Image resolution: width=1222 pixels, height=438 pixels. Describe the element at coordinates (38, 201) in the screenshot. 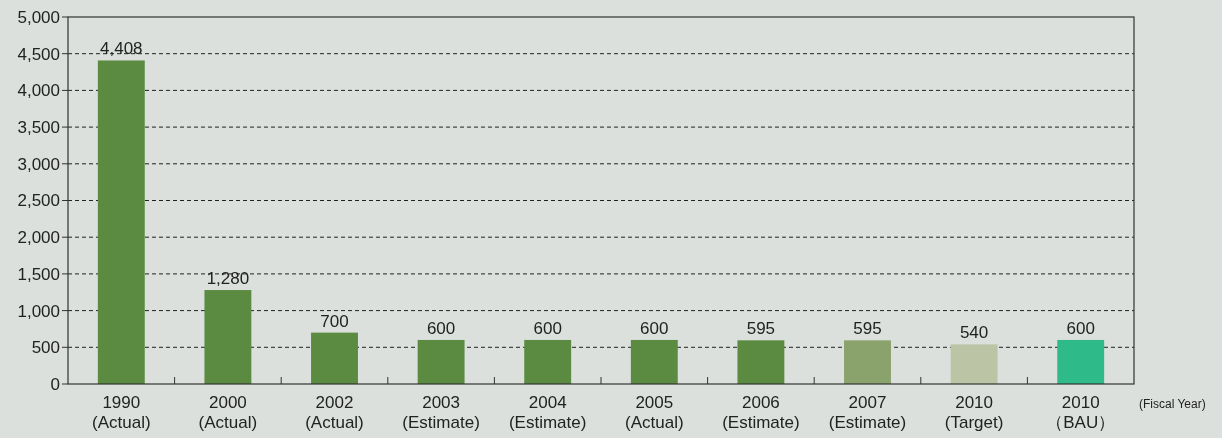

I see `y-tick-label: 2,500` at that location.